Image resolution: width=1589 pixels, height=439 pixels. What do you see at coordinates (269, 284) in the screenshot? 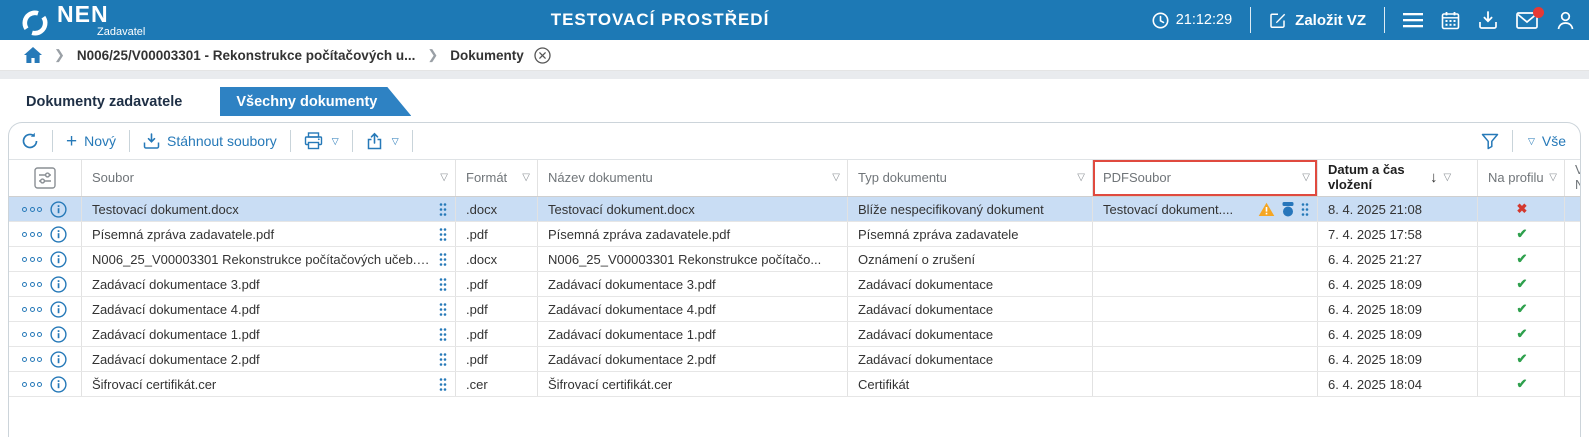
I see `cell-soubor: Zadávací dokumentace 3.pdf` at bounding box center [269, 284].